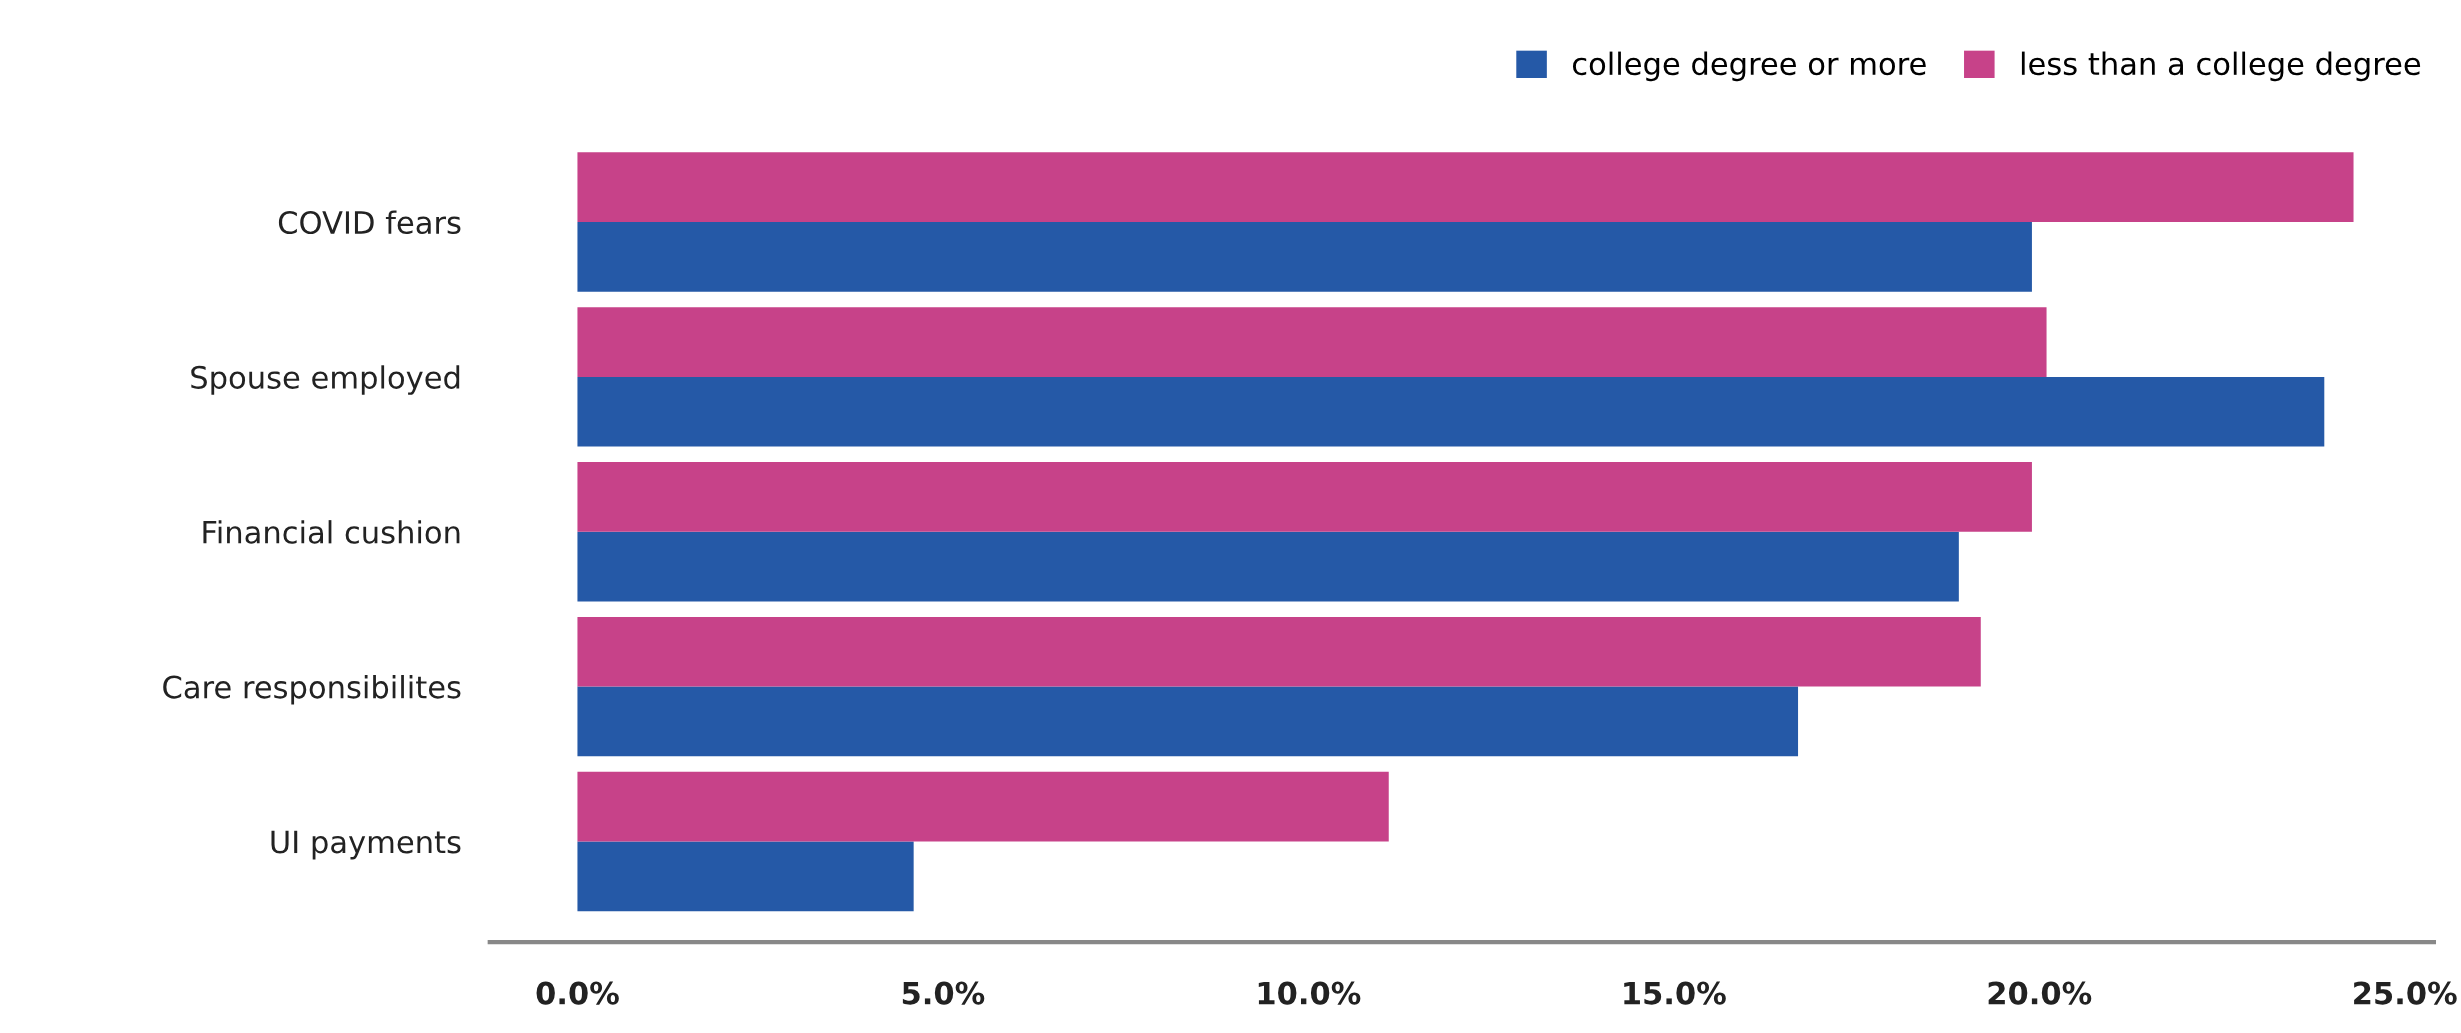  I want to click on x-tick-label: 5.0%, so click(943, 993).